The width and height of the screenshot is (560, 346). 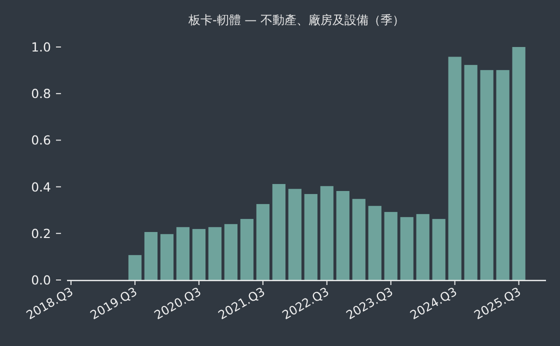 What do you see at coordinates (41, 233) in the screenshot?
I see `y-tick-label: 0.2` at bounding box center [41, 233].